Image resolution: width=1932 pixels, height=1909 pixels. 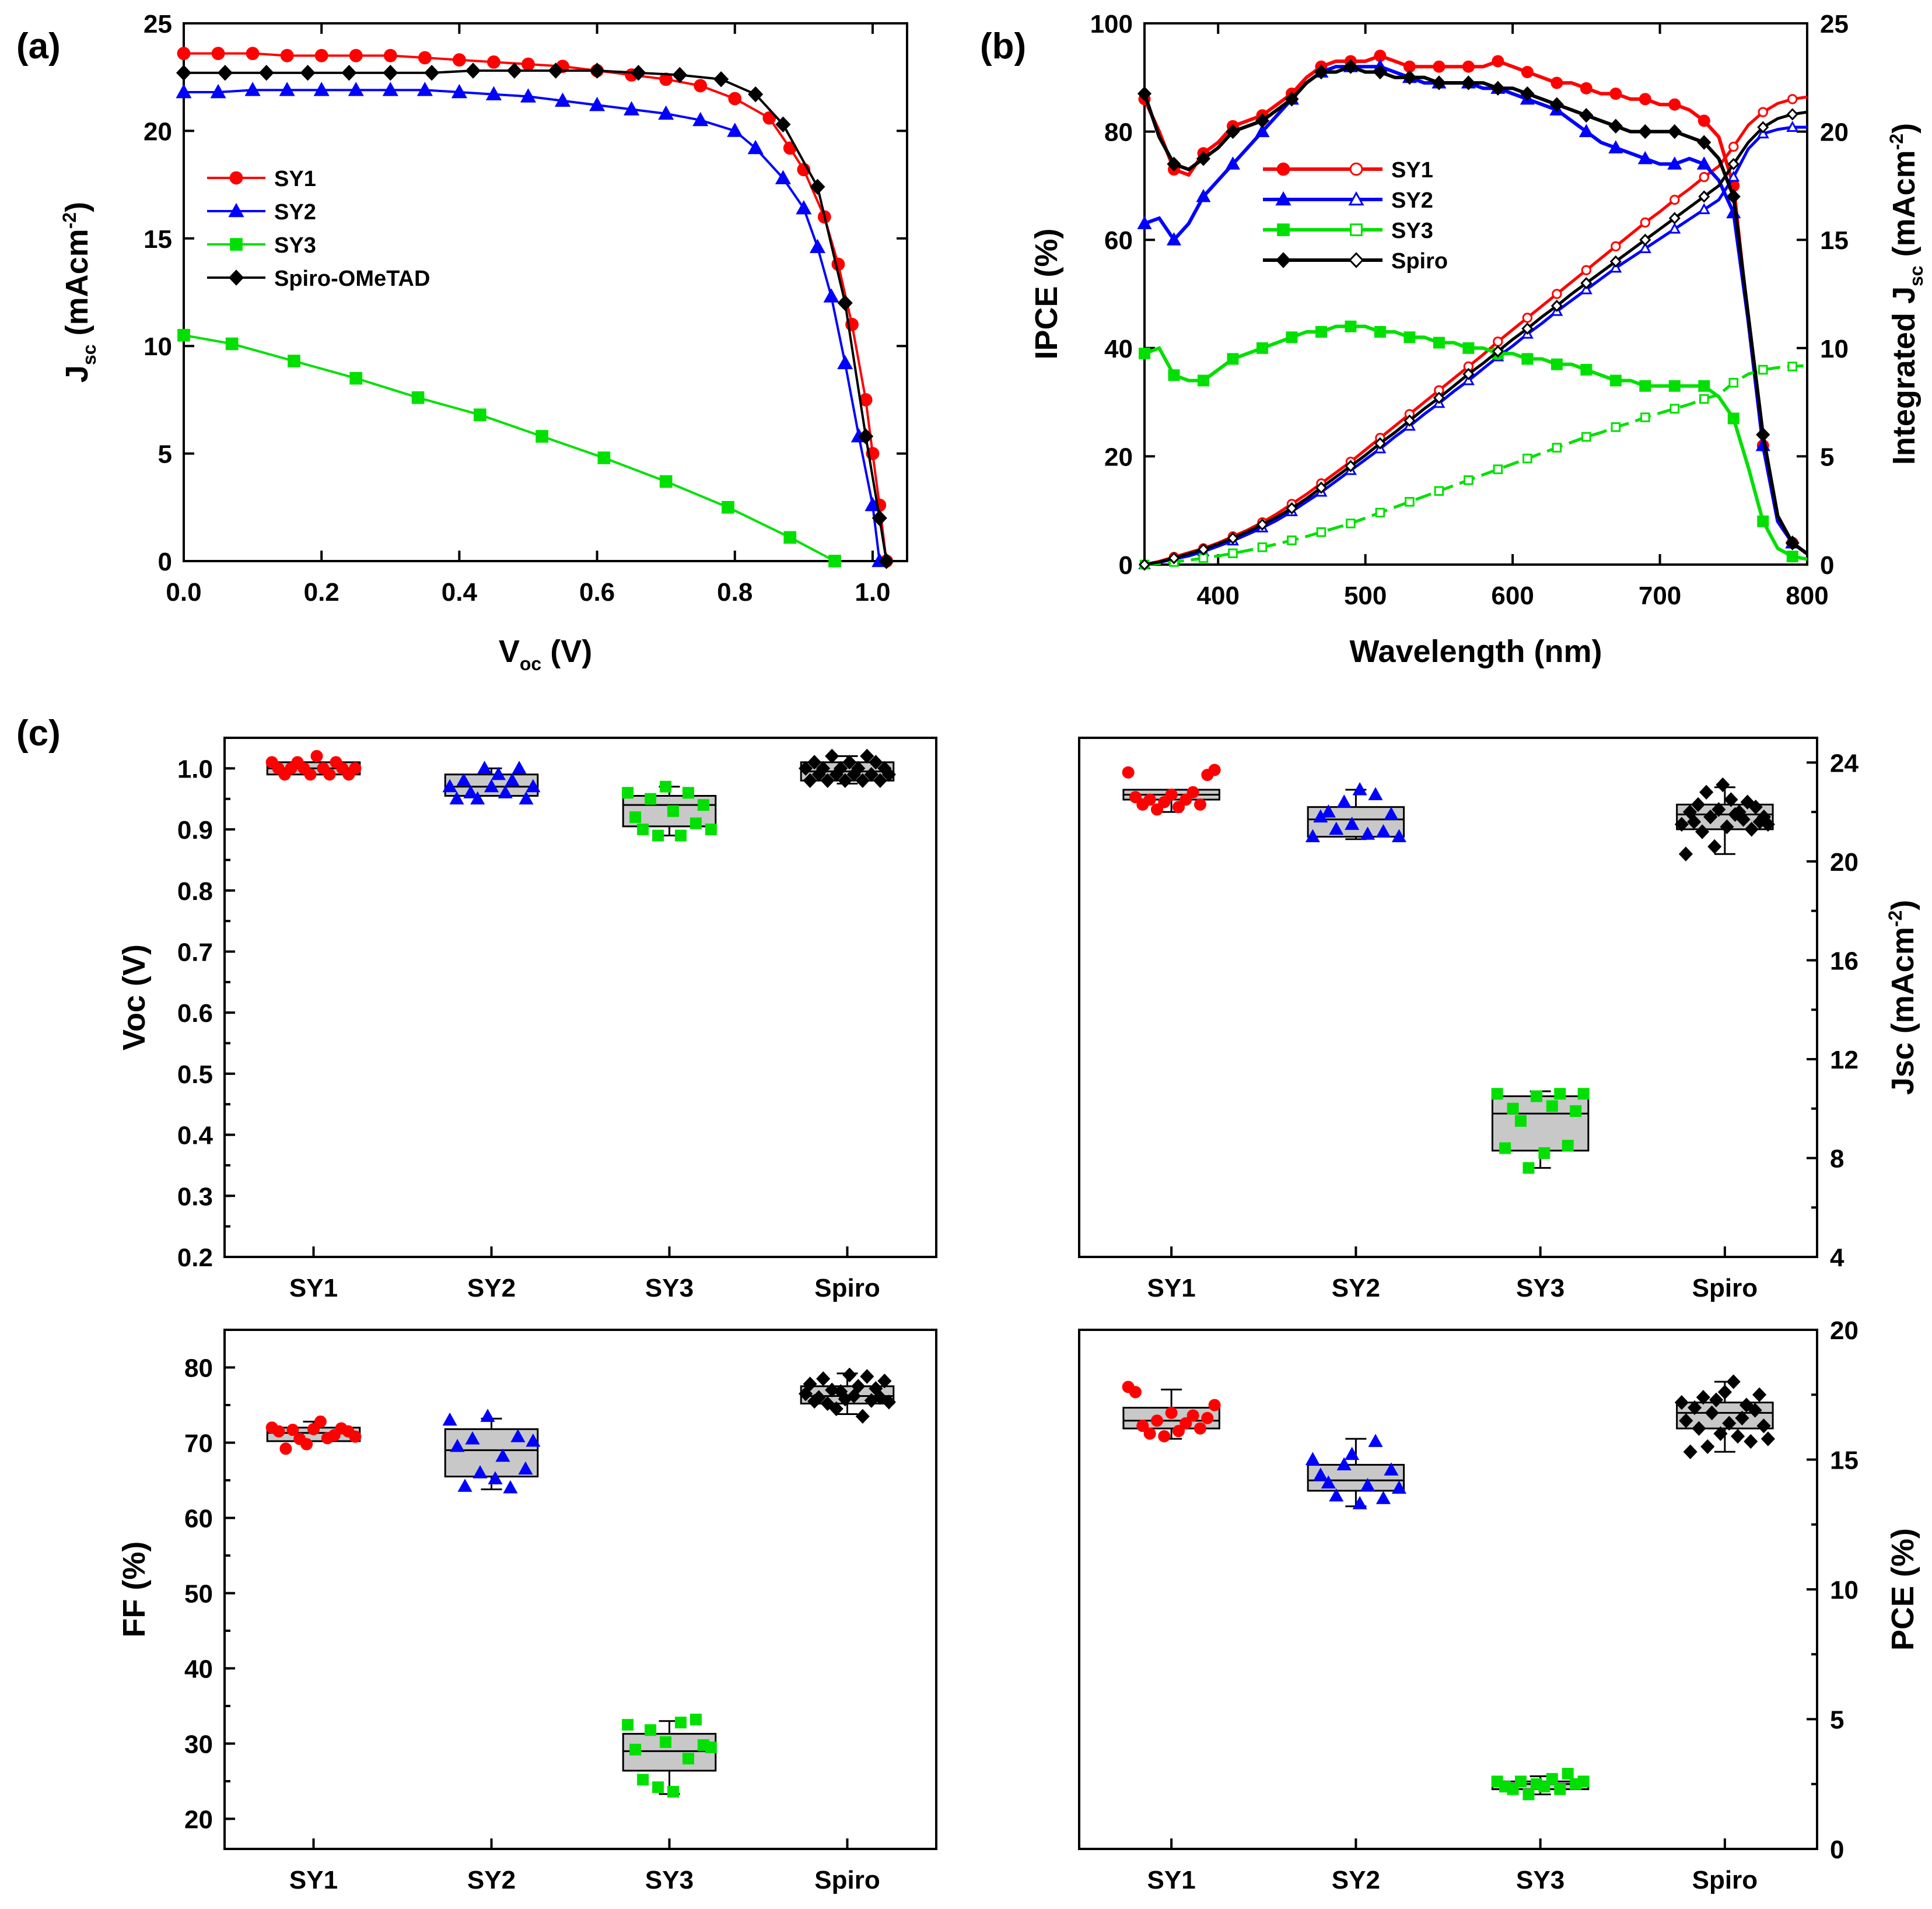 What do you see at coordinates (1902, 1590) in the screenshot?
I see `y-axis-title: PCE (%)` at bounding box center [1902, 1590].